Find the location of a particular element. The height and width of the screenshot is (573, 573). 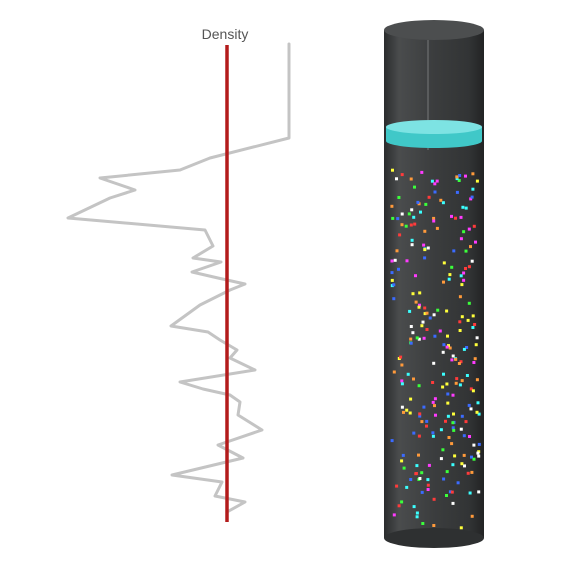

piston-bottom is located at coordinates (434, 141).